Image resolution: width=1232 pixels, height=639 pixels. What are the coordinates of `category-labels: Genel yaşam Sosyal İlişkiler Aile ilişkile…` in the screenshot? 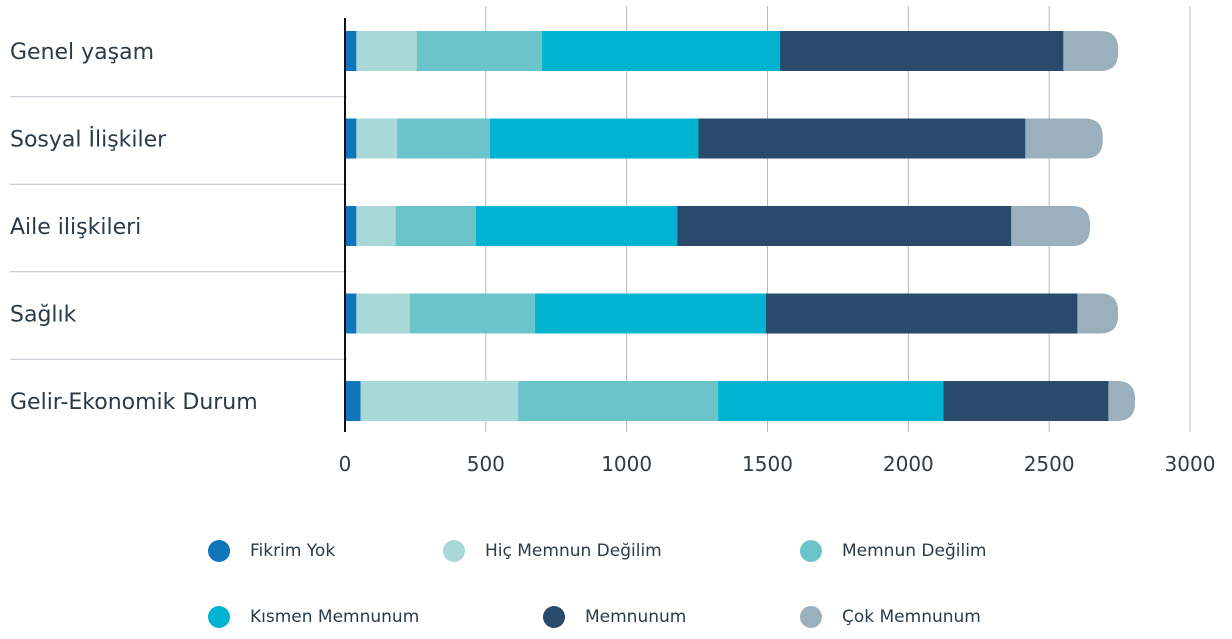 It's located at (134, 227).